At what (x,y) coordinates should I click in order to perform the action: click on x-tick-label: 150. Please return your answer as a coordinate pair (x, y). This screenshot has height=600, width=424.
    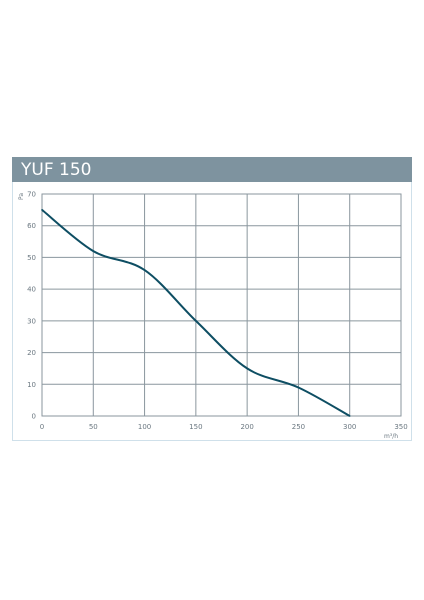
    Looking at the image, I should click on (195, 427).